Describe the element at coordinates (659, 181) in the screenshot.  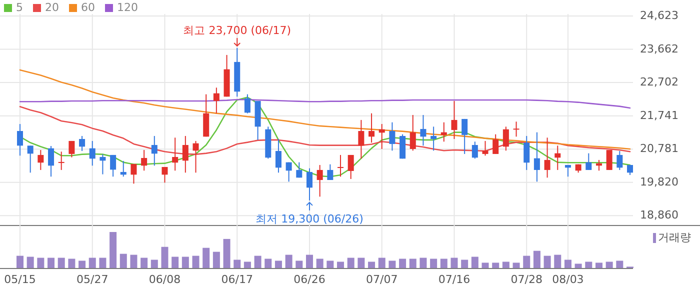
I see `y-tick-label: 19,820` at that location.